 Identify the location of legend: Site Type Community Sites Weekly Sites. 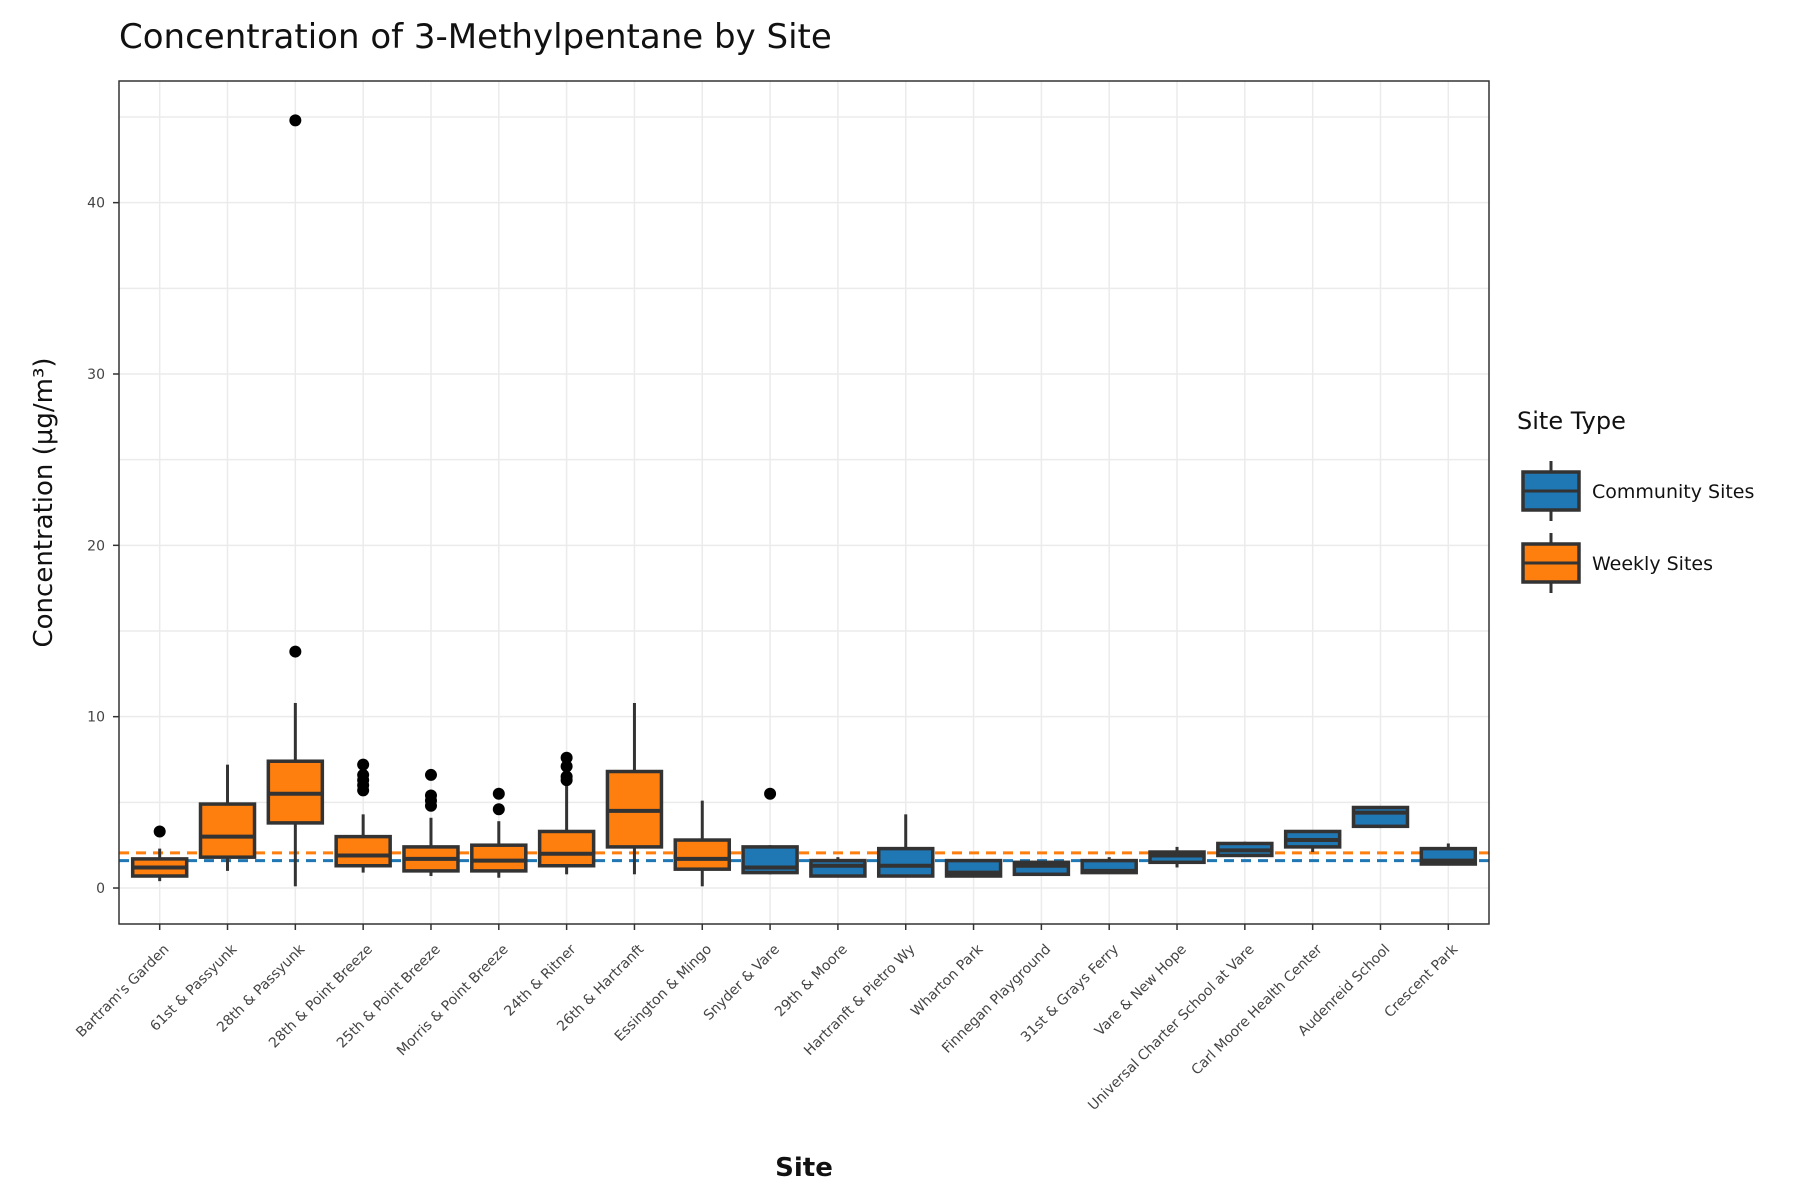
(1635, 500).